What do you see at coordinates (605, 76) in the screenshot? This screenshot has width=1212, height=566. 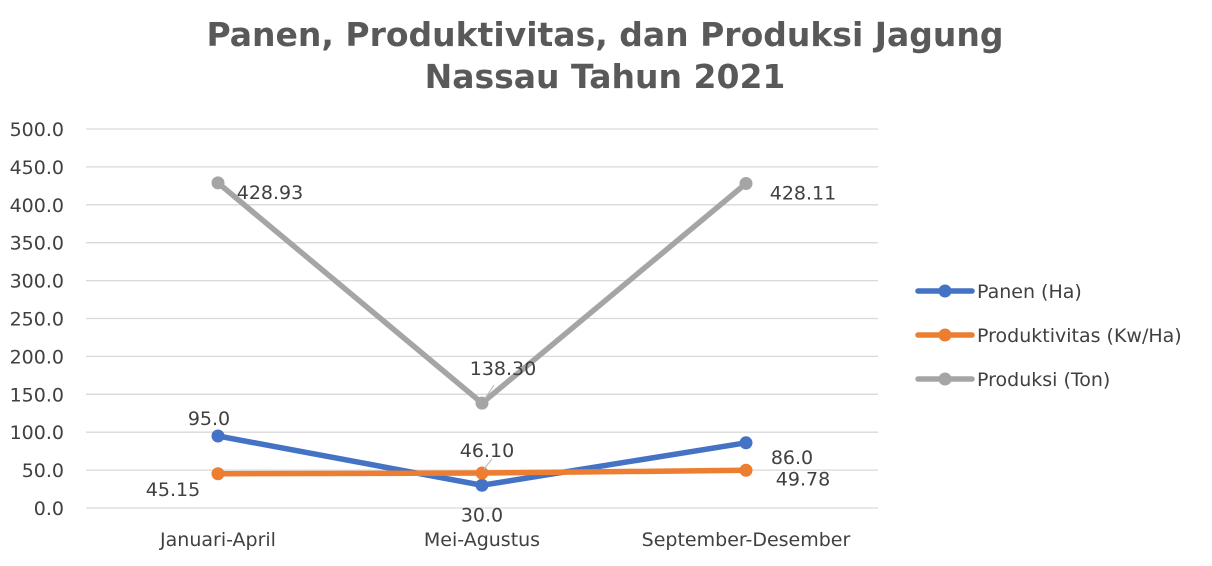 I see `chart-title-line-2: Nassau Tahun 2021` at bounding box center [605, 76].